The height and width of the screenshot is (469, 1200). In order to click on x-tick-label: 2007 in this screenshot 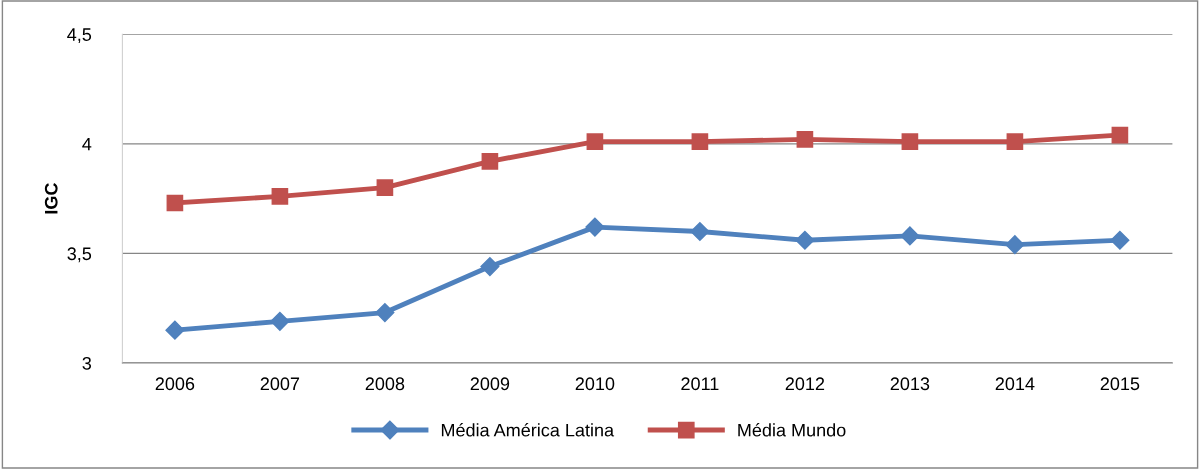, I will do `click(280, 384)`.